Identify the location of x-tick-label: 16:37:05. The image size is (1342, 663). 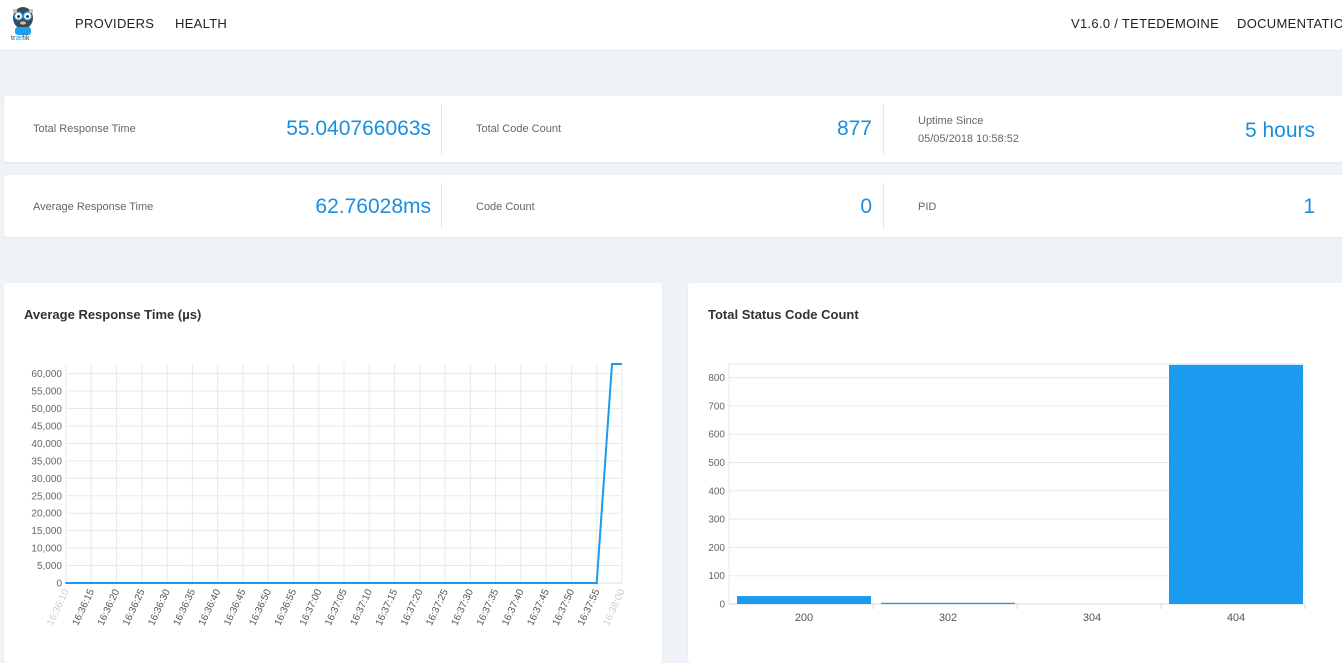
(336, 607).